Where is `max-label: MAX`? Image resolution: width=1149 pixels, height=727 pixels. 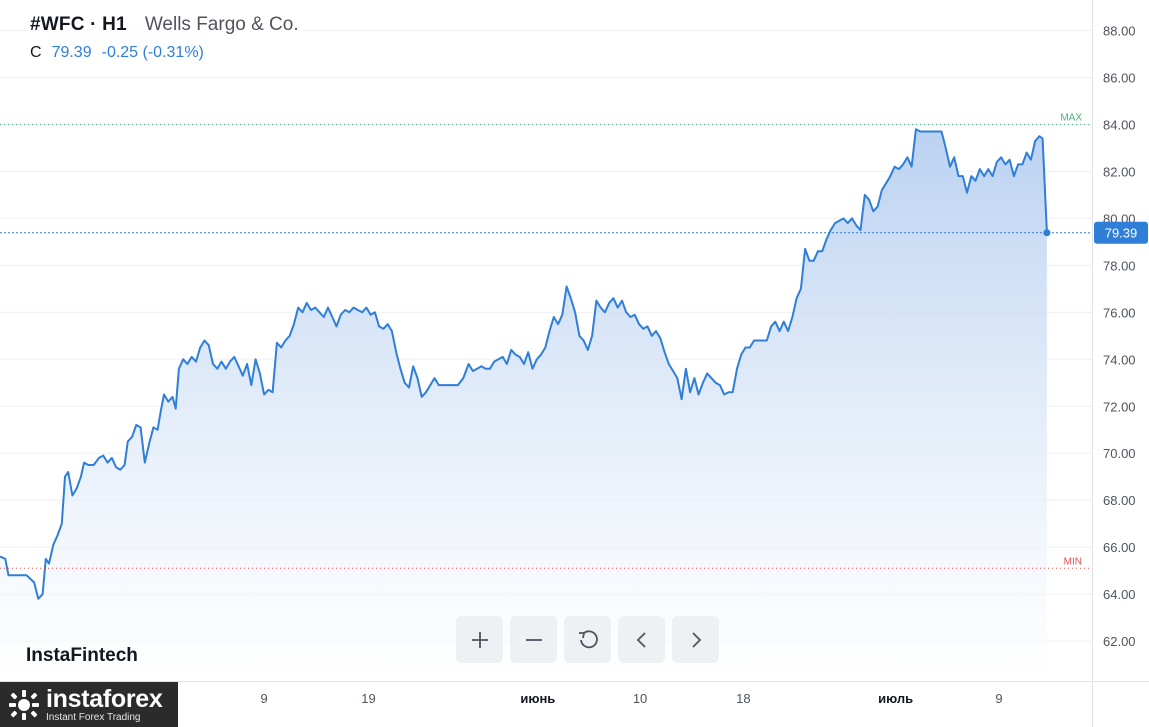 max-label: MAX is located at coordinates (1071, 117).